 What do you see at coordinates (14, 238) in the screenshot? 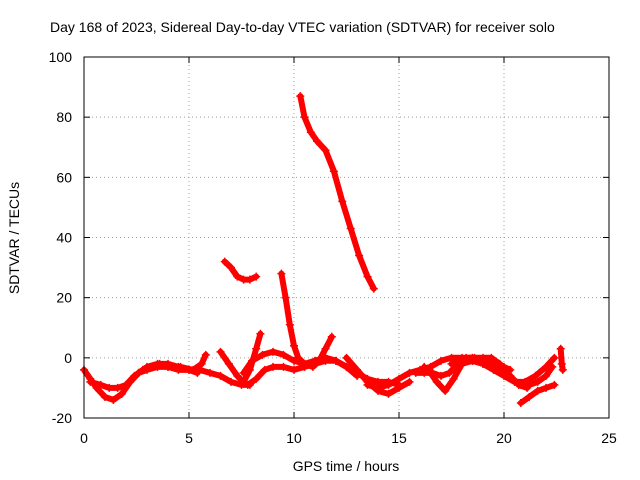
I see `y-axis-label: SDTVAR / TECUs` at bounding box center [14, 238].